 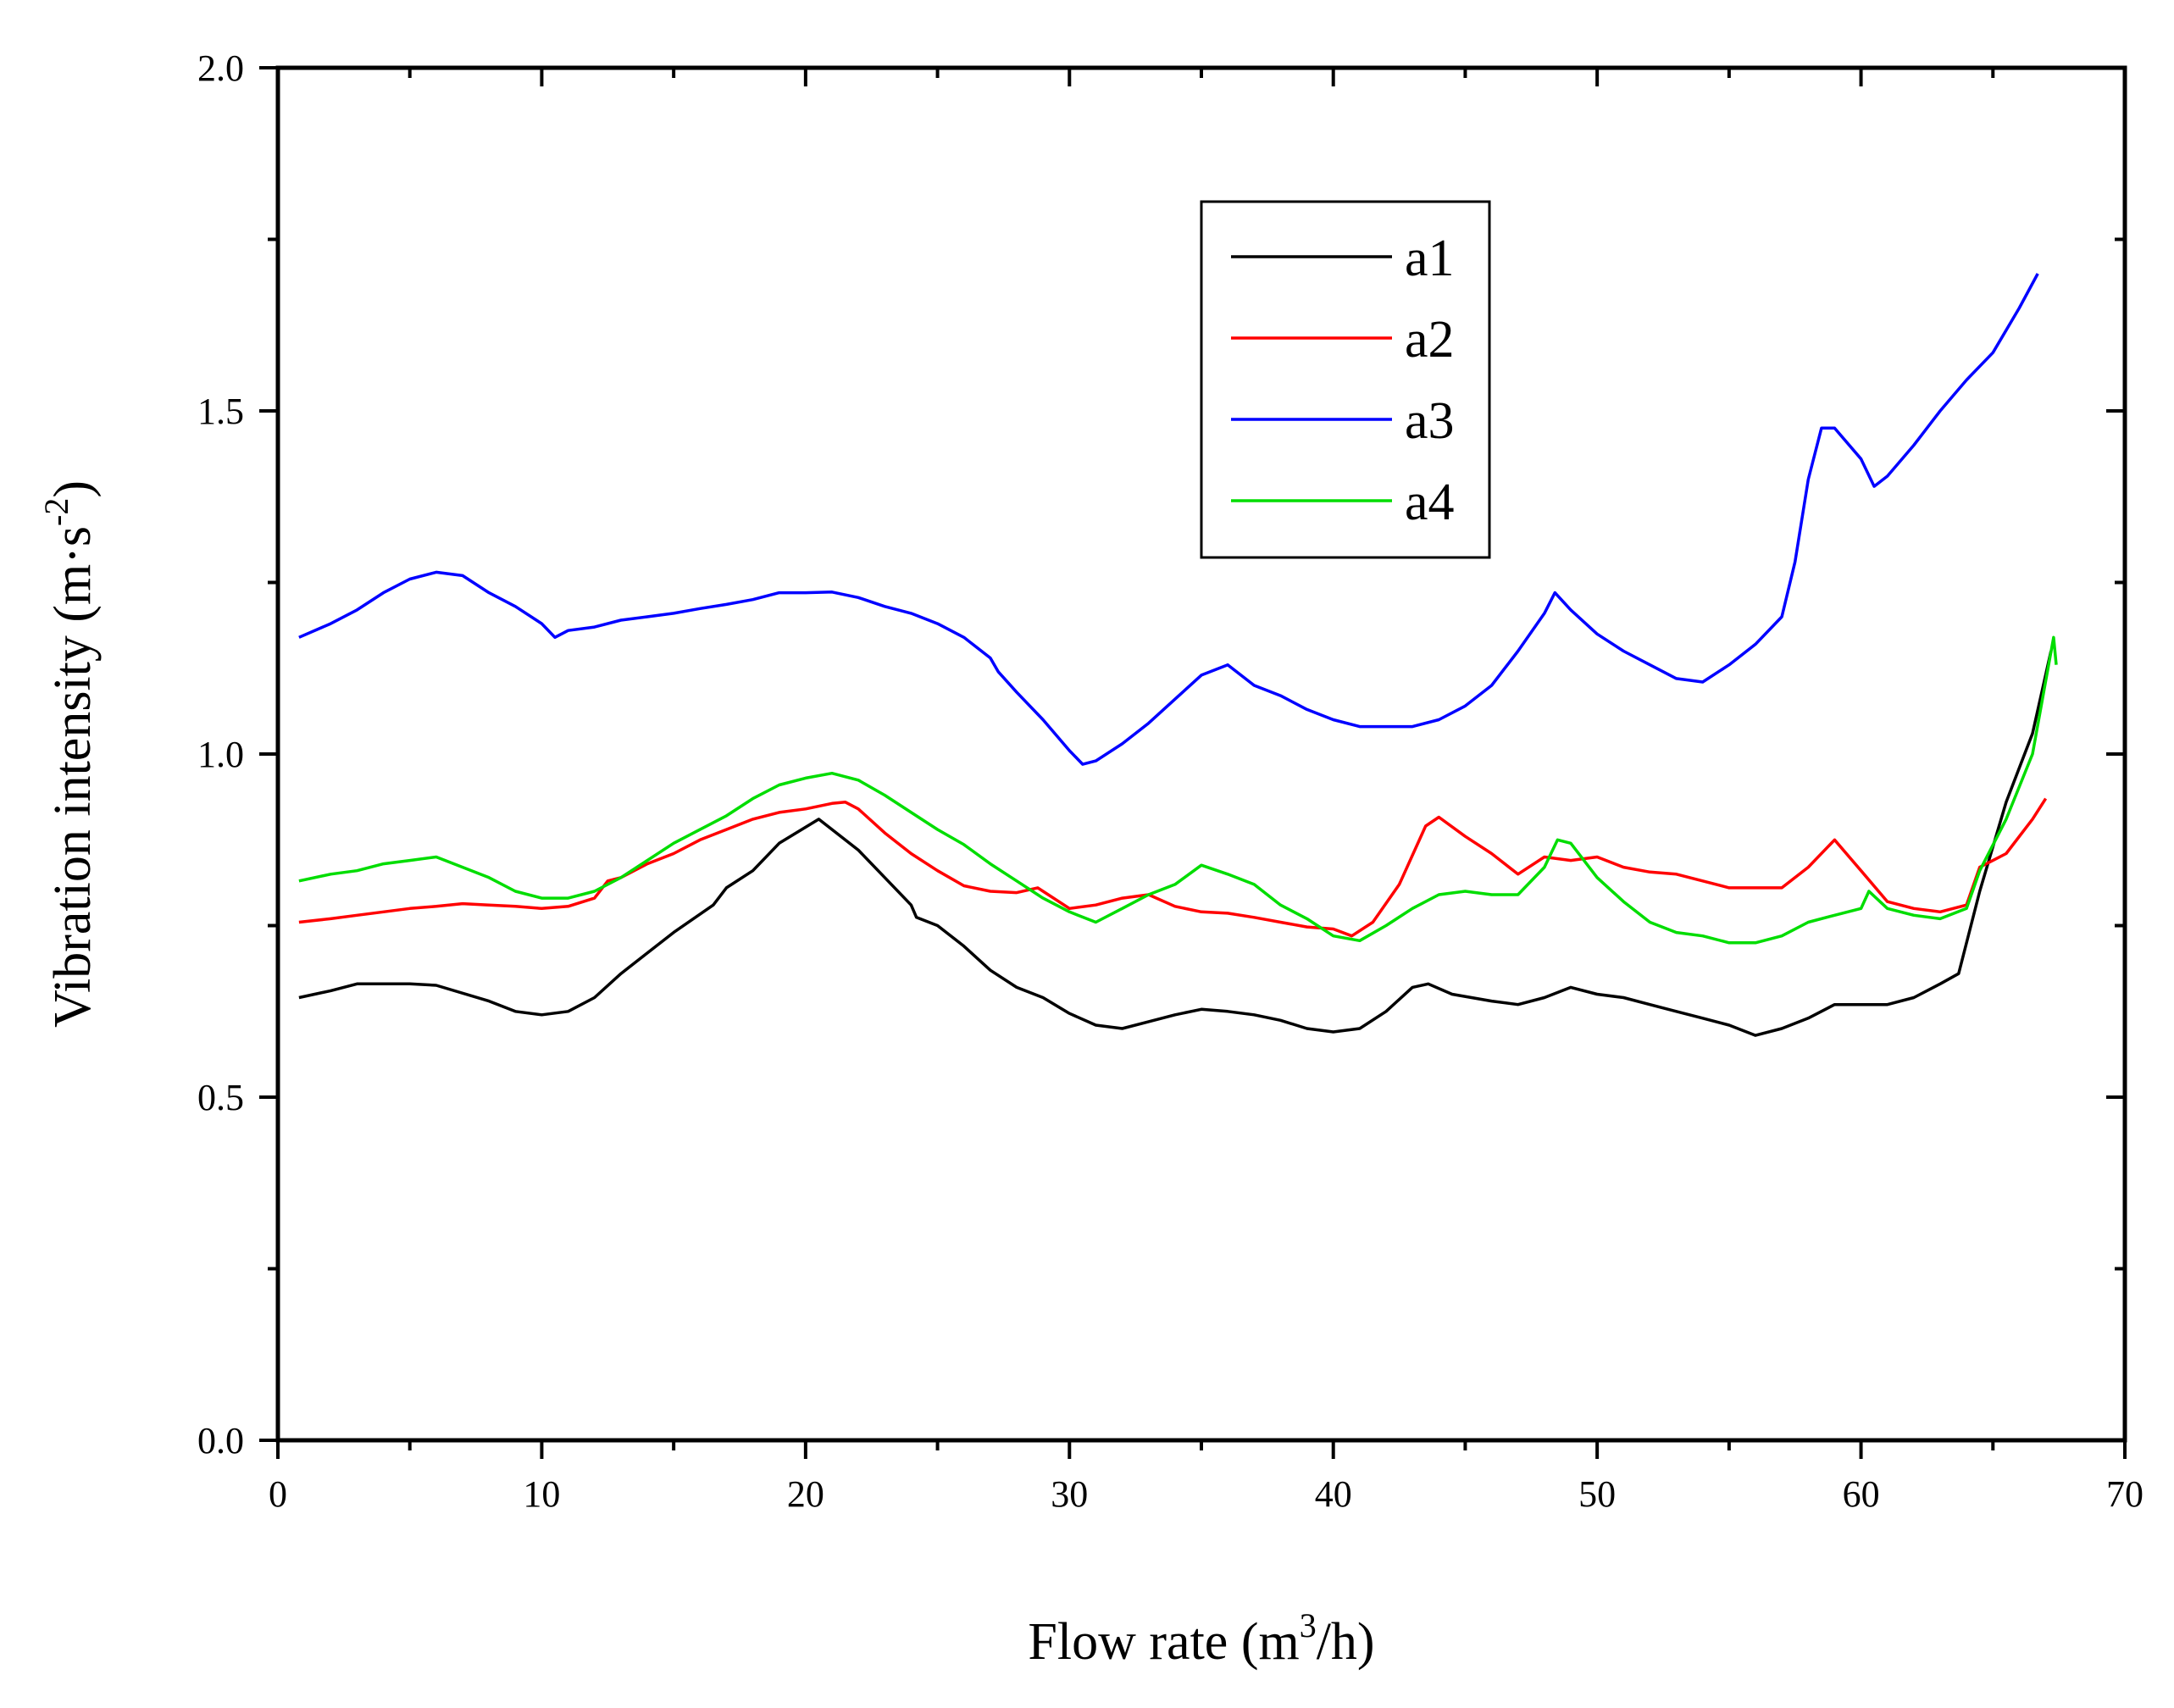 I want to click on series-line-a4, so click(x=1178, y=790).